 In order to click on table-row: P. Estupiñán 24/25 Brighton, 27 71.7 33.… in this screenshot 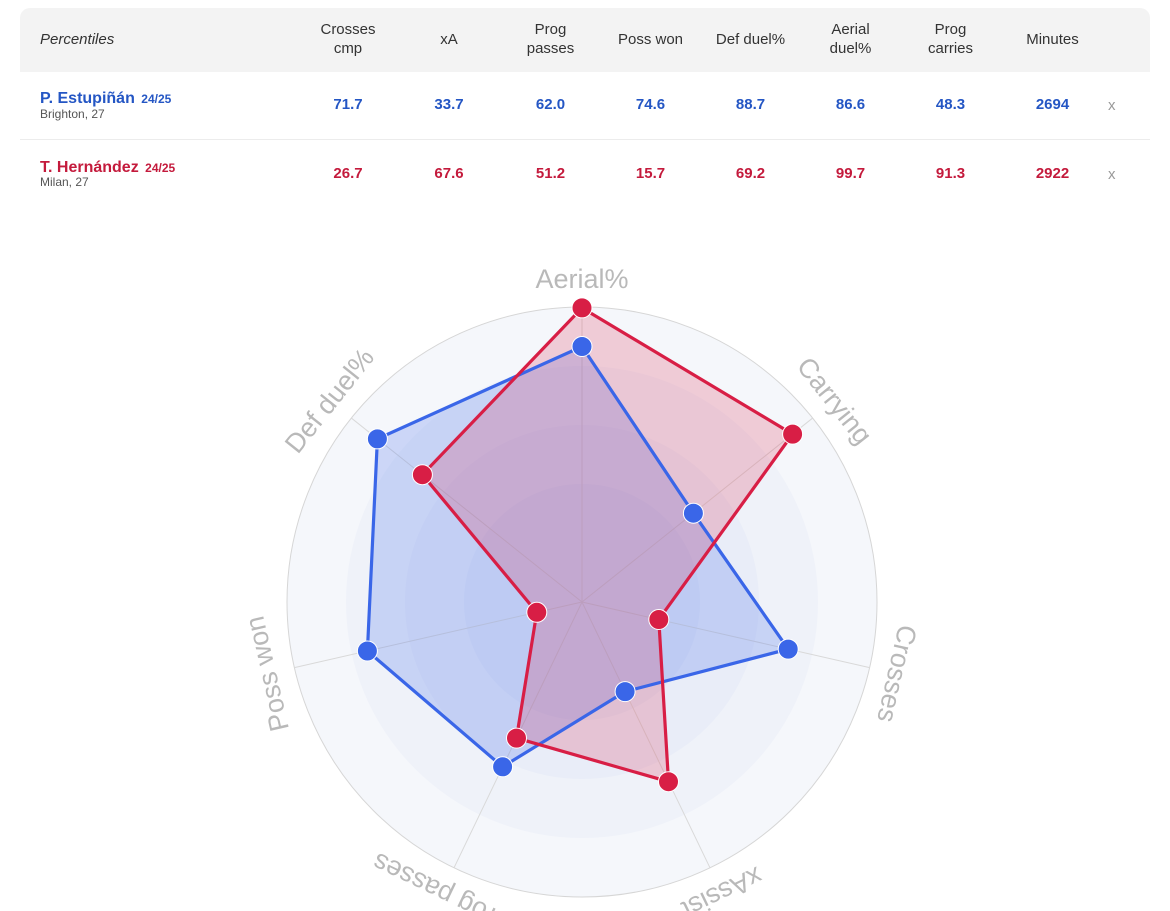, I will do `click(585, 106)`.